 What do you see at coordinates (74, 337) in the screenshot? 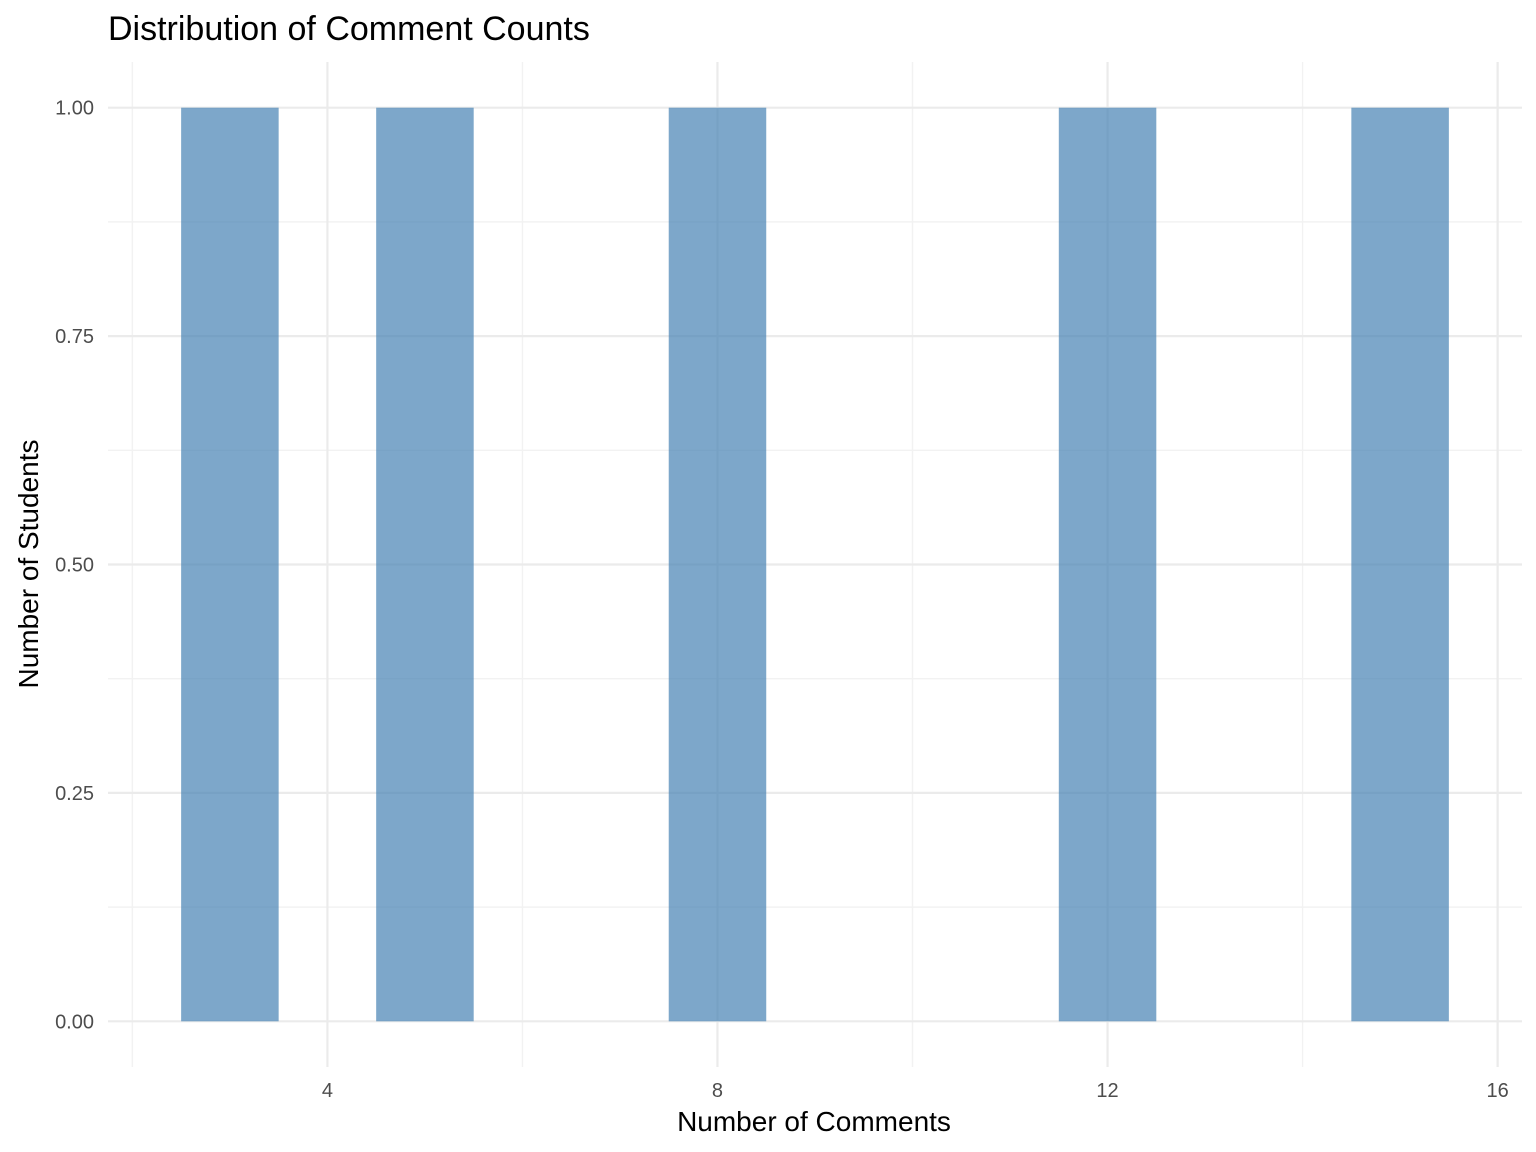
I see `y-tick-label: 0.75` at bounding box center [74, 337].